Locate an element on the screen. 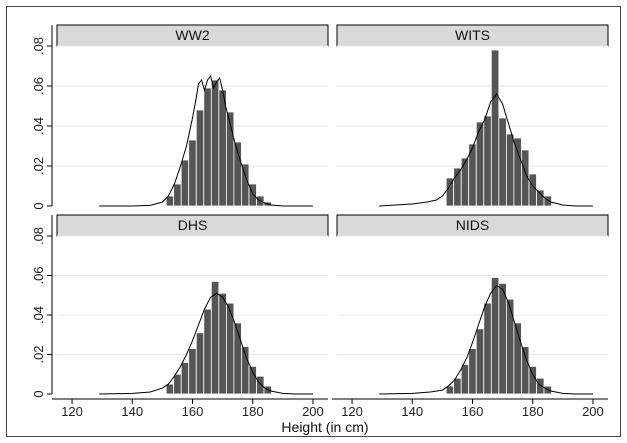  panel-strip-label: DHS is located at coordinates (193, 225).